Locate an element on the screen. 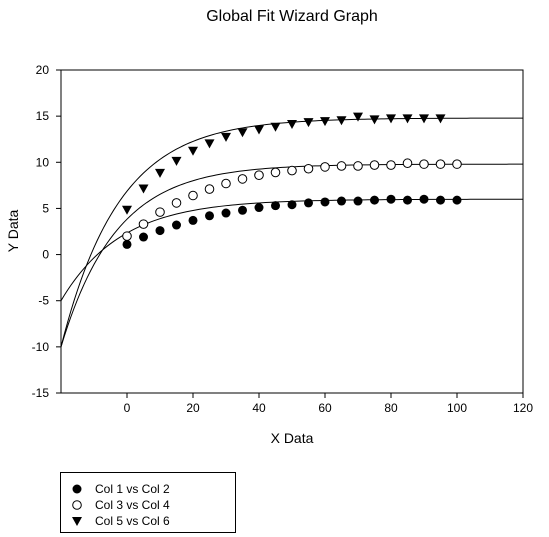 This screenshot has width=549, height=537. x-tick-label: 80 is located at coordinates (391, 408).